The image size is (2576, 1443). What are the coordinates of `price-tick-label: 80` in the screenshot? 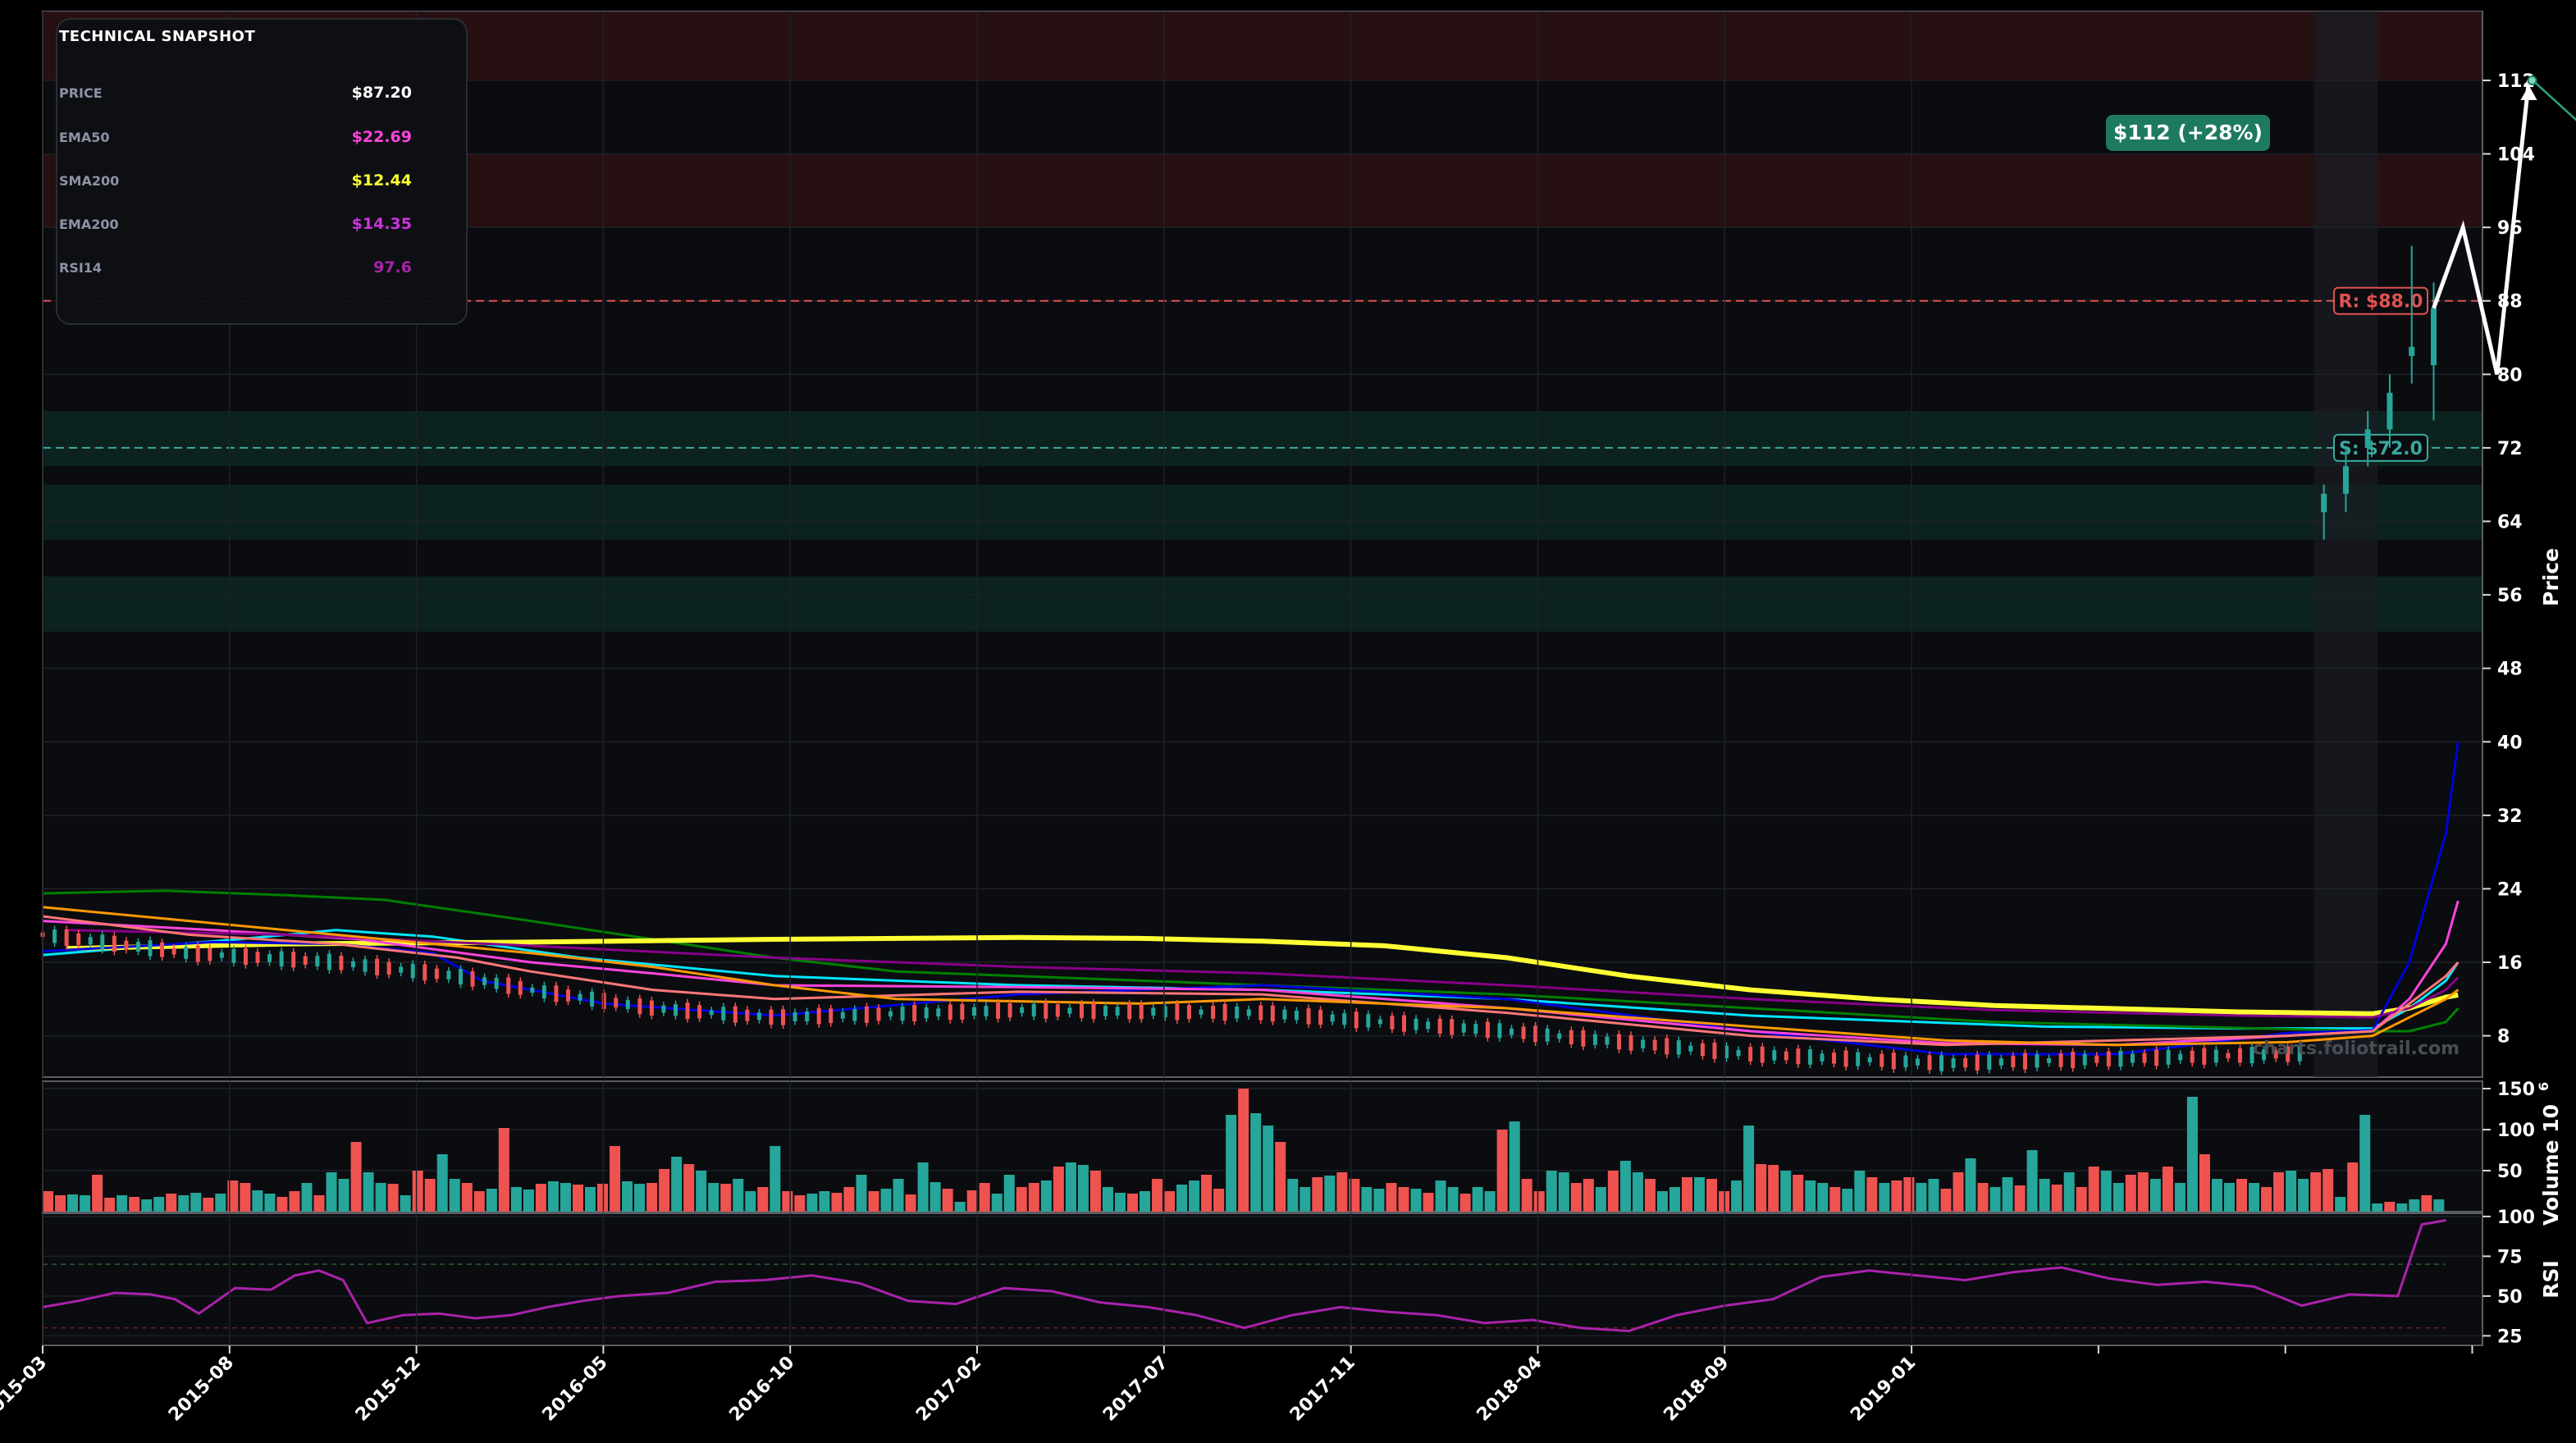 It's located at (2510, 375).